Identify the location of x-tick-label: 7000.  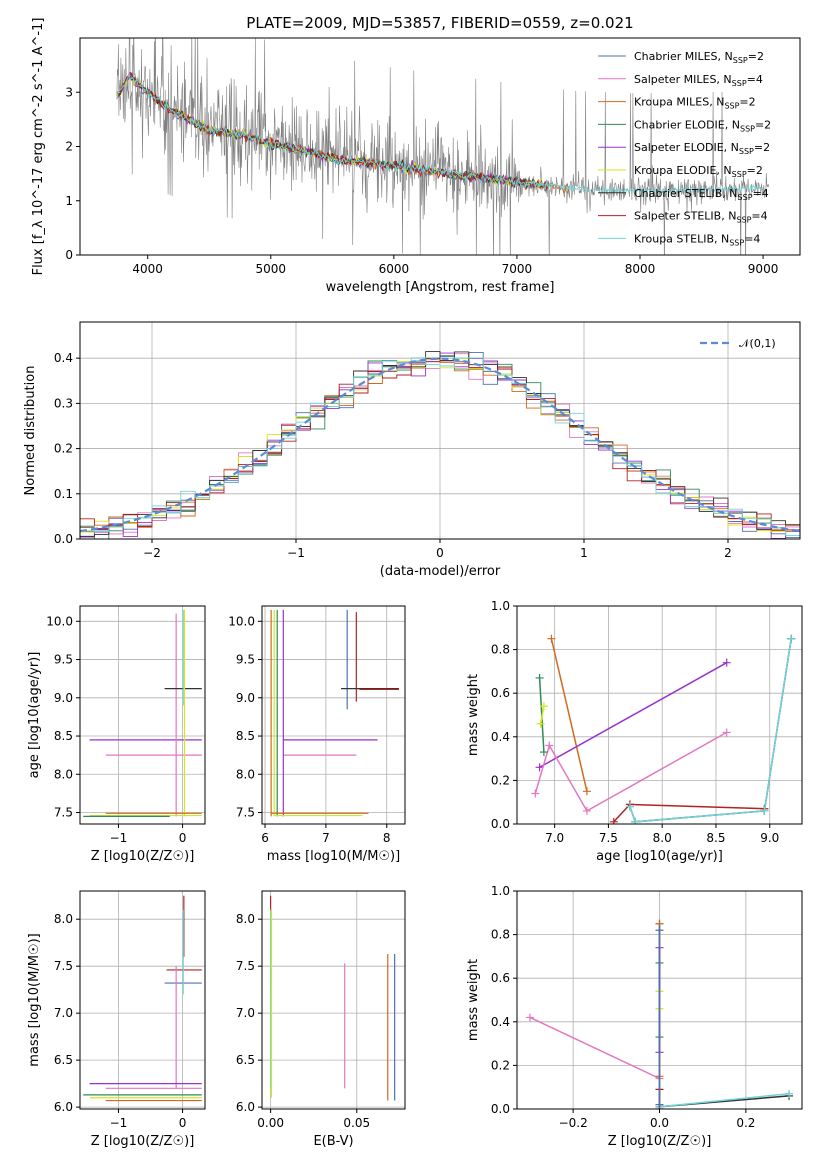
(517, 269).